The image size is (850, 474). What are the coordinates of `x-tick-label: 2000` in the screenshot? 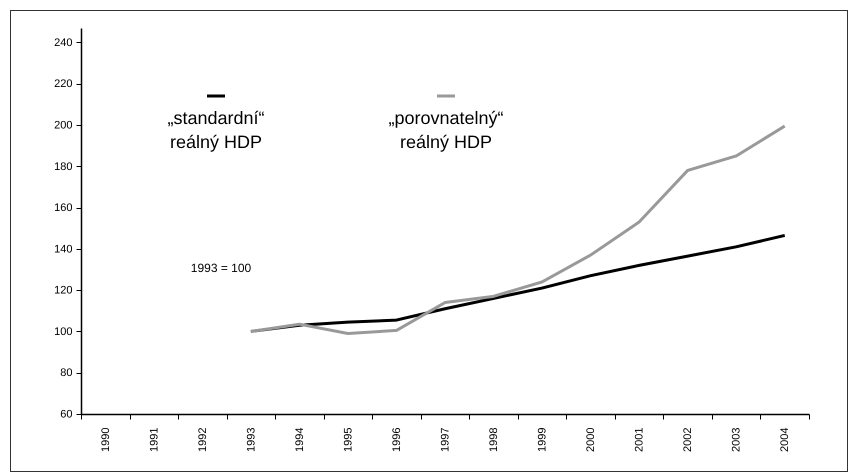 It's located at (591, 440).